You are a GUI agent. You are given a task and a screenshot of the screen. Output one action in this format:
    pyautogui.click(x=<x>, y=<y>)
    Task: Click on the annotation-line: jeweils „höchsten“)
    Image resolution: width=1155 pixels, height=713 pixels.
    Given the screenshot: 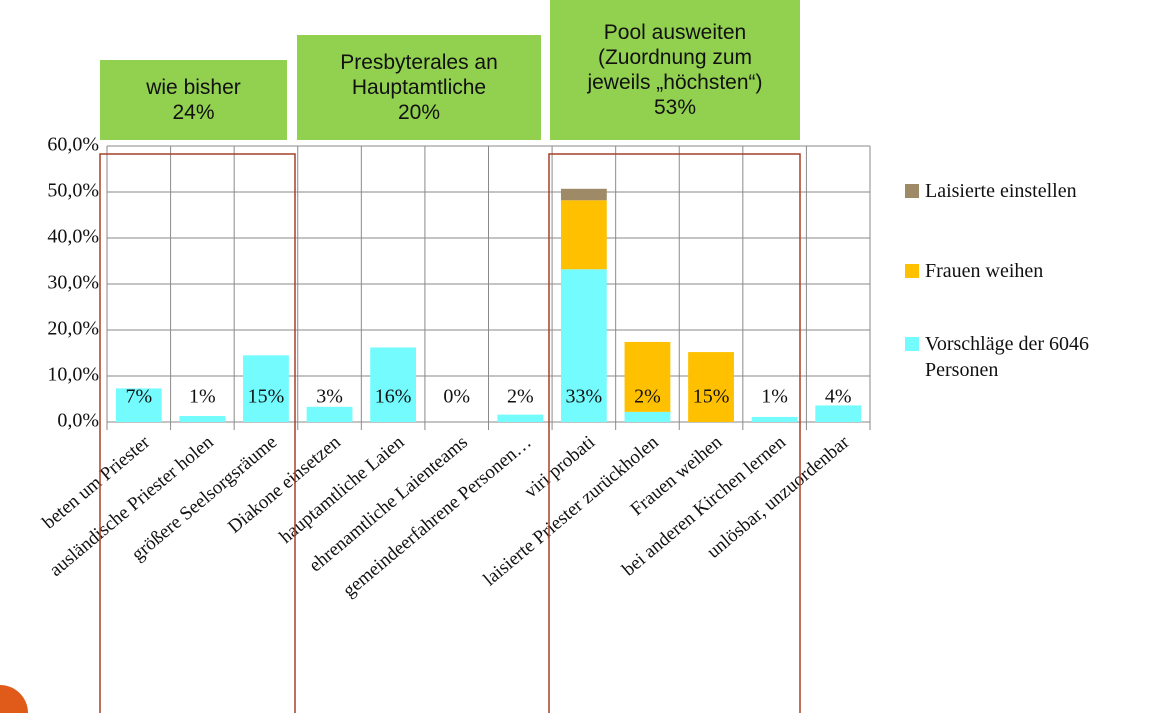 What is the action you would take?
    pyautogui.click(x=675, y=82)
    